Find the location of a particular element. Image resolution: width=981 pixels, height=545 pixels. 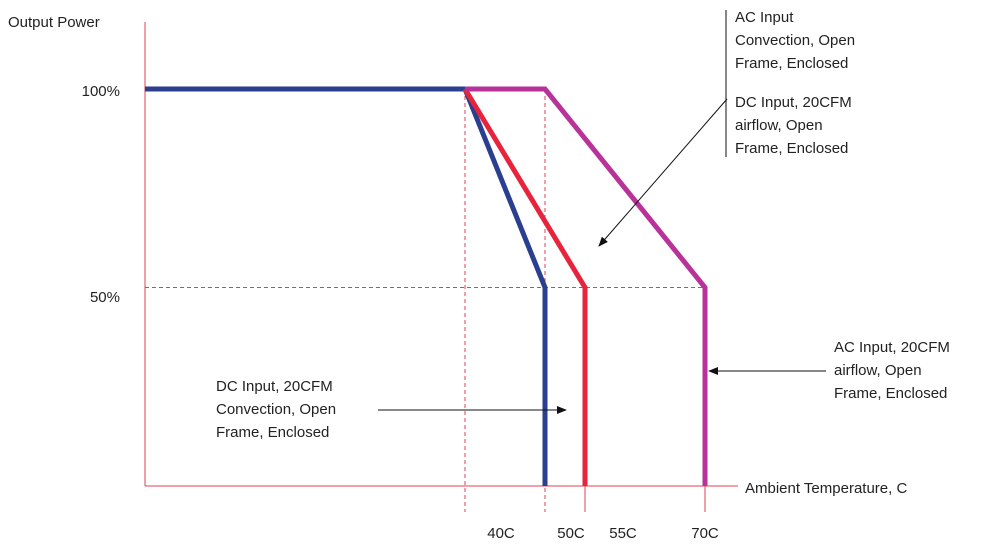

y-axis-label: Output Power is located at coordinates (54, 22).